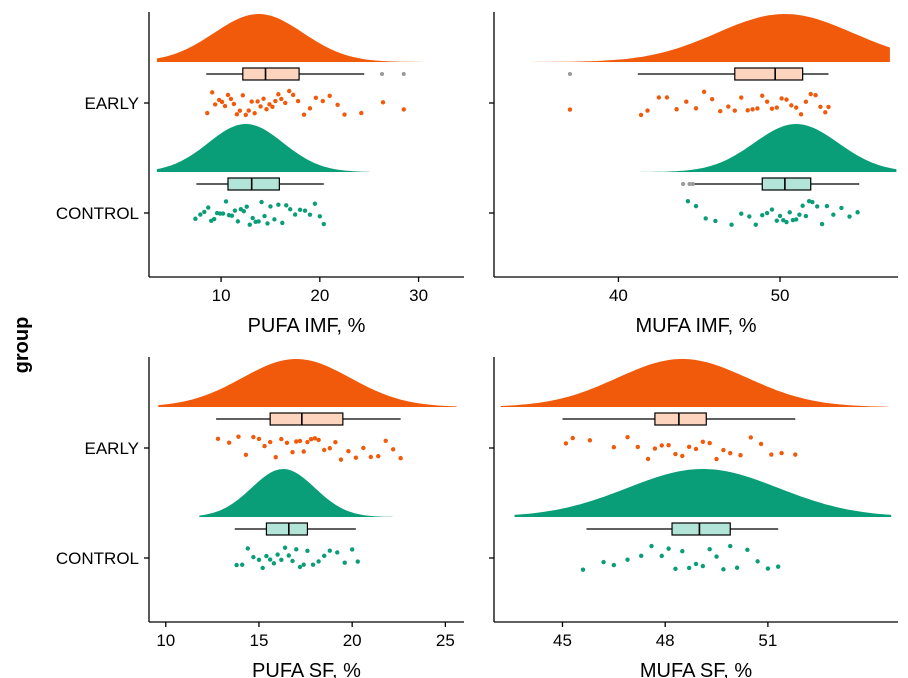  I want to click on pufa-sf-control-group, so click(296, 520).